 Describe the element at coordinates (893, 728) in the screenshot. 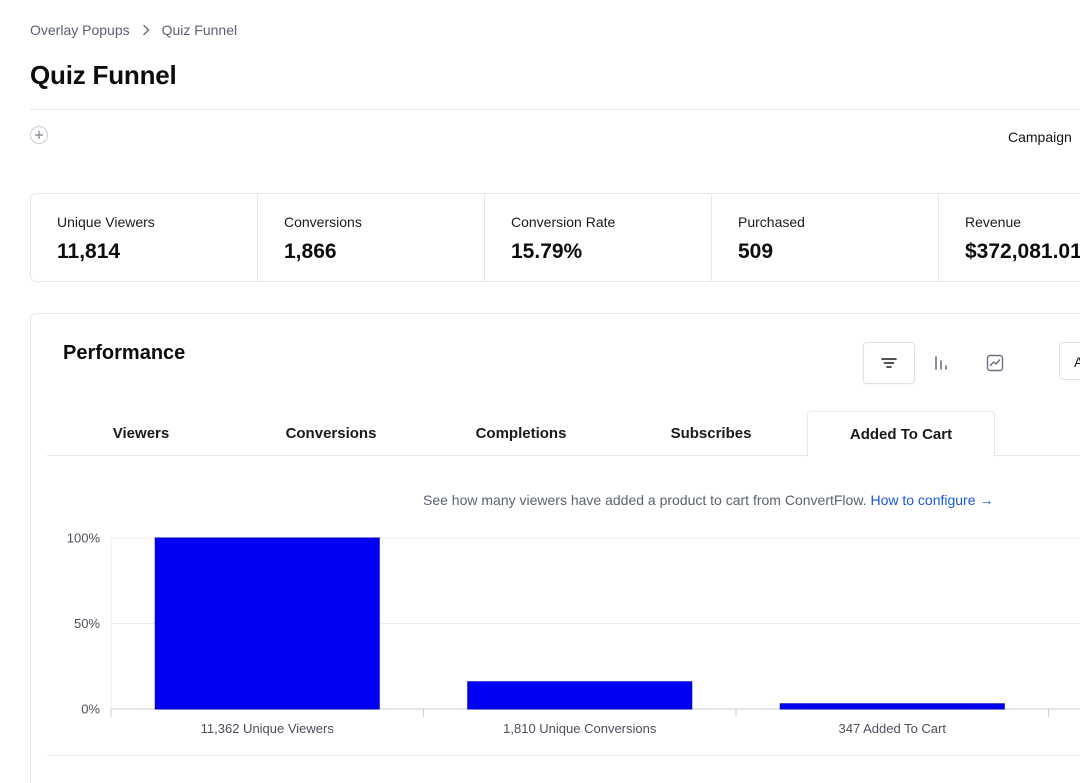

I see `x-tick-label: 347 Added To Cart` at that location.